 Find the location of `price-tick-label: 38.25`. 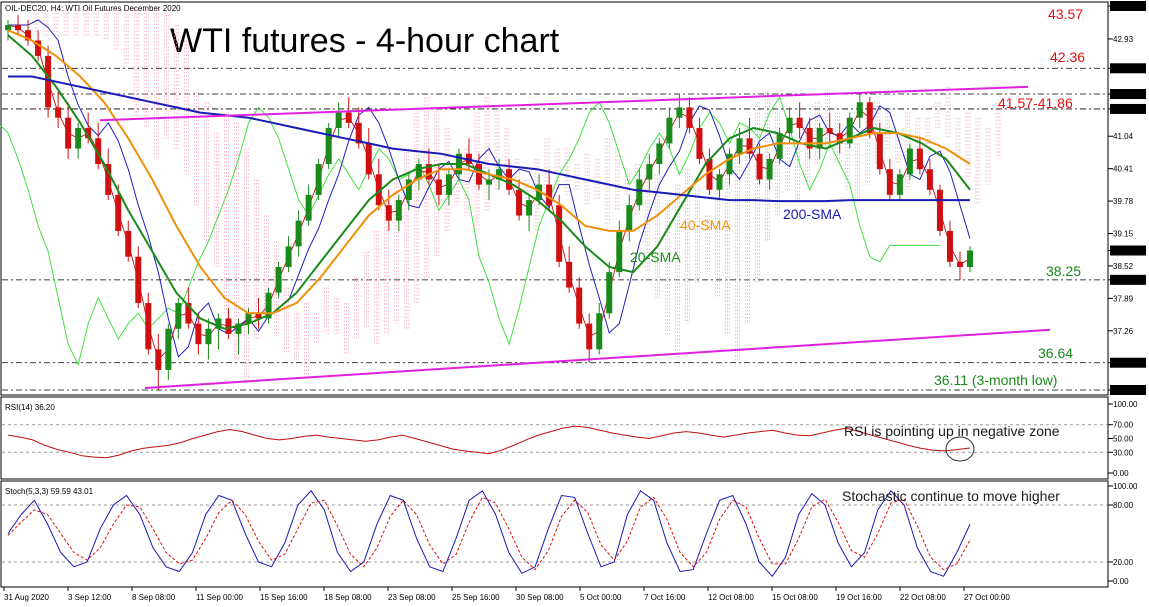

price-tick-label: 38.25 is located at coordinates (1123, 280).